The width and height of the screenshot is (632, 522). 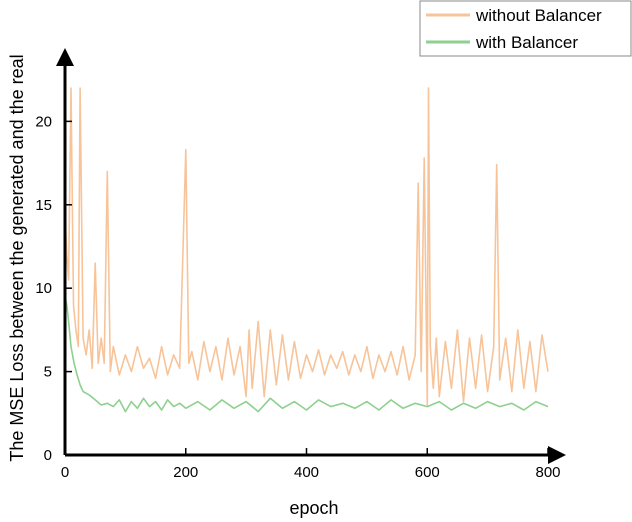 What do you see at coordinates (43, 205) in the screenshot?
I see `y-tick-label: 15` at bounding box center [43, 205].